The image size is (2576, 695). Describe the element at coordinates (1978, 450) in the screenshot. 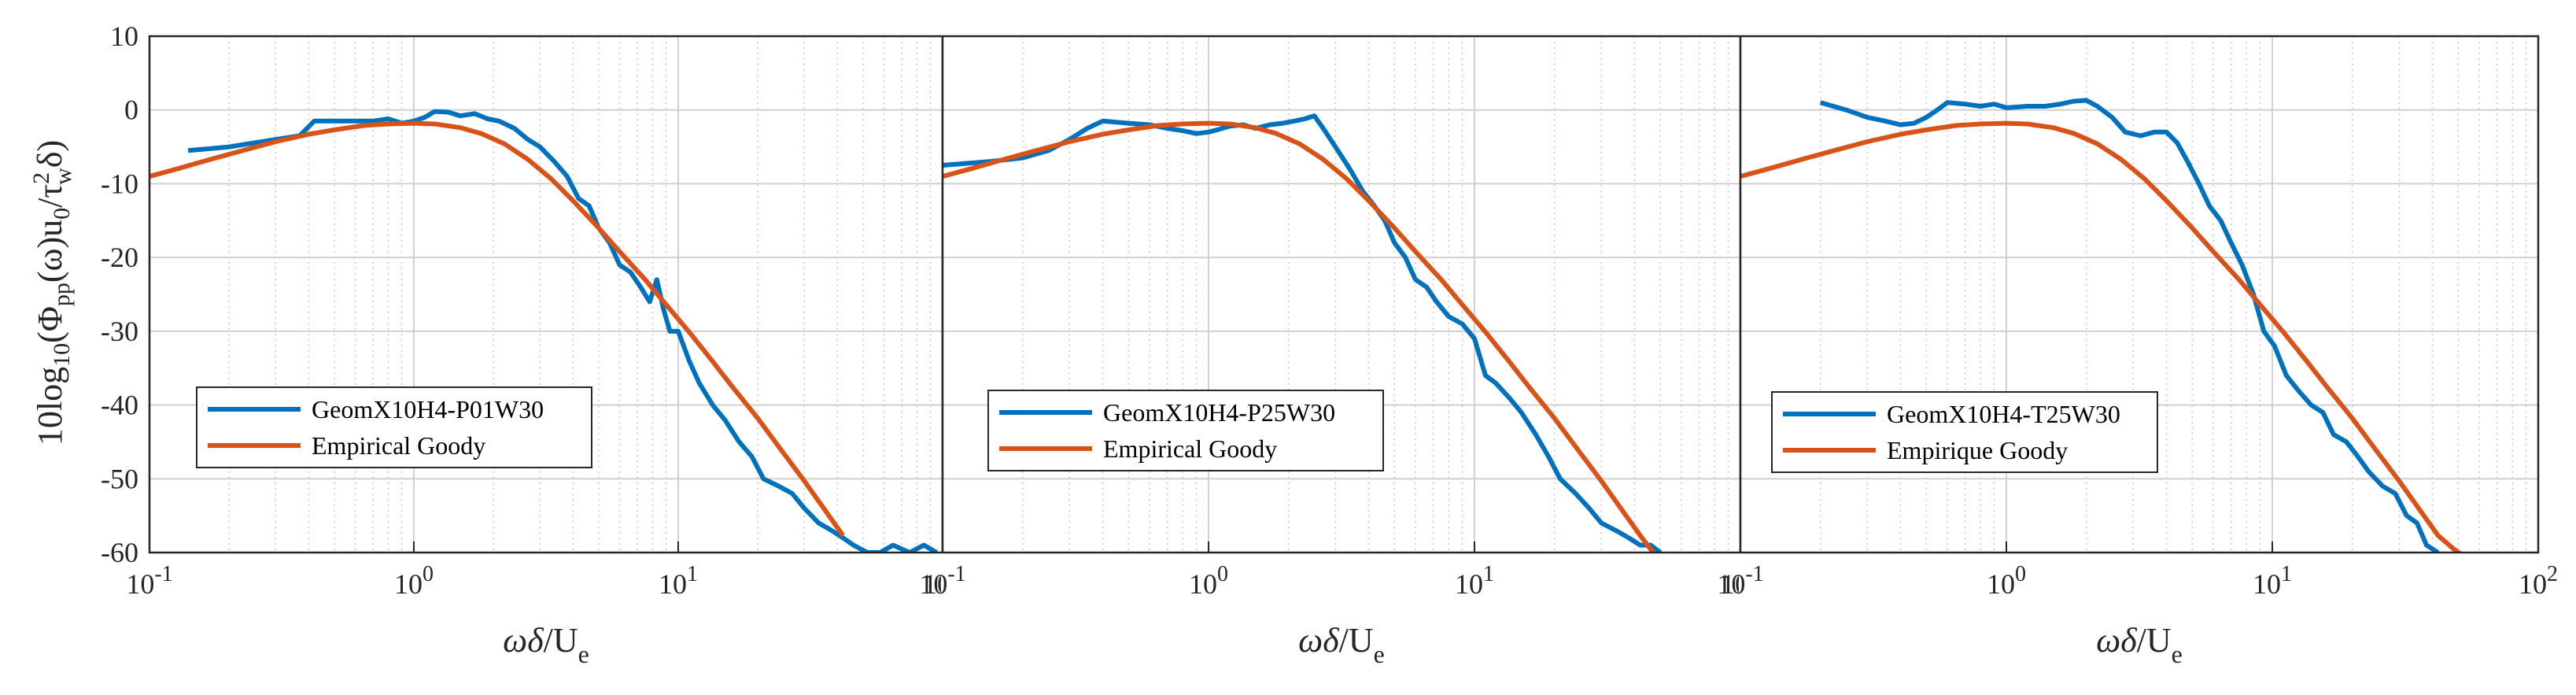

I see `legend-label: Empirique Goody` at that location.